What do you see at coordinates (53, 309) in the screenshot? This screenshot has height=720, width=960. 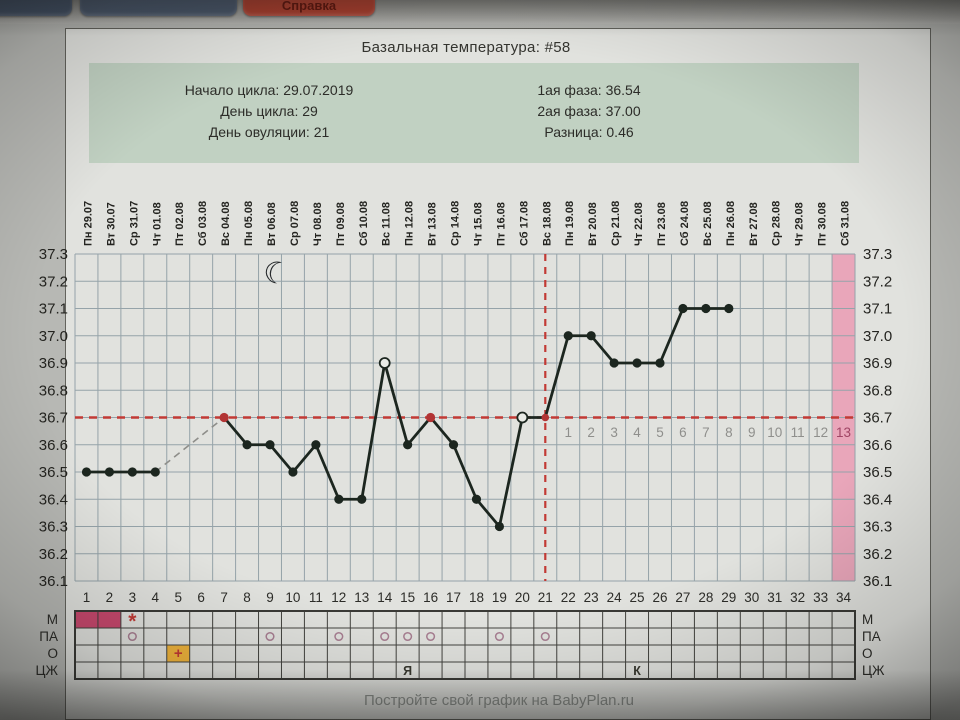 I see `svg-text: 37.1` at bounding box center [53, 309].